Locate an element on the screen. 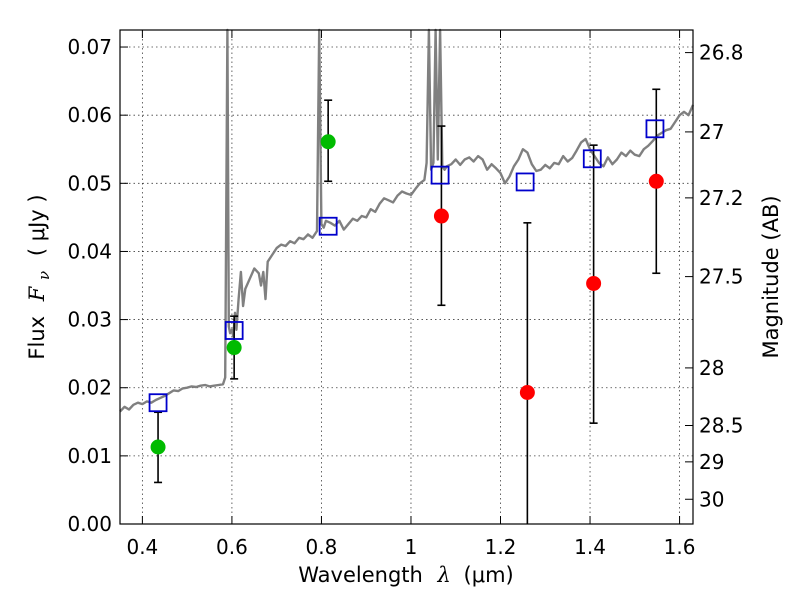 This screenshot has height=600, width=800. y-tick-label: 0.03 is located at coordinates (89, 320).